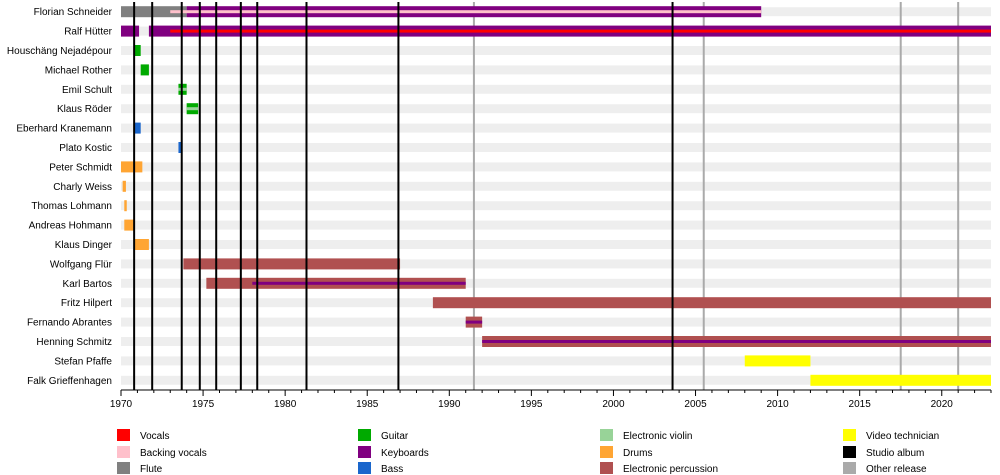 This screenshot has height=475, width=1000. What do you see at coordinates (129, 225) in the screenshot?
I see `bar-andreas-hohmann-drums` at bounding box center [129, 225].